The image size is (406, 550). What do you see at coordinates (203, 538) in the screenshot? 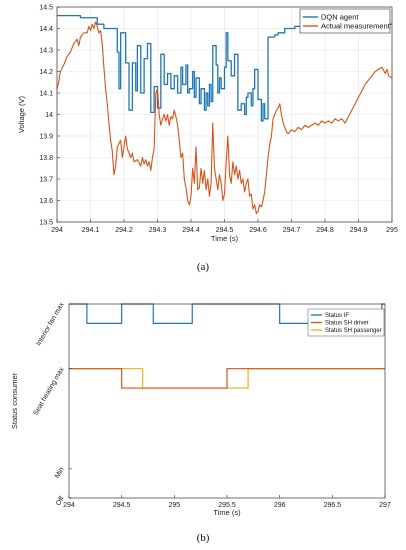
I see `caption-b: (b)` at bounding box center [203, 538].